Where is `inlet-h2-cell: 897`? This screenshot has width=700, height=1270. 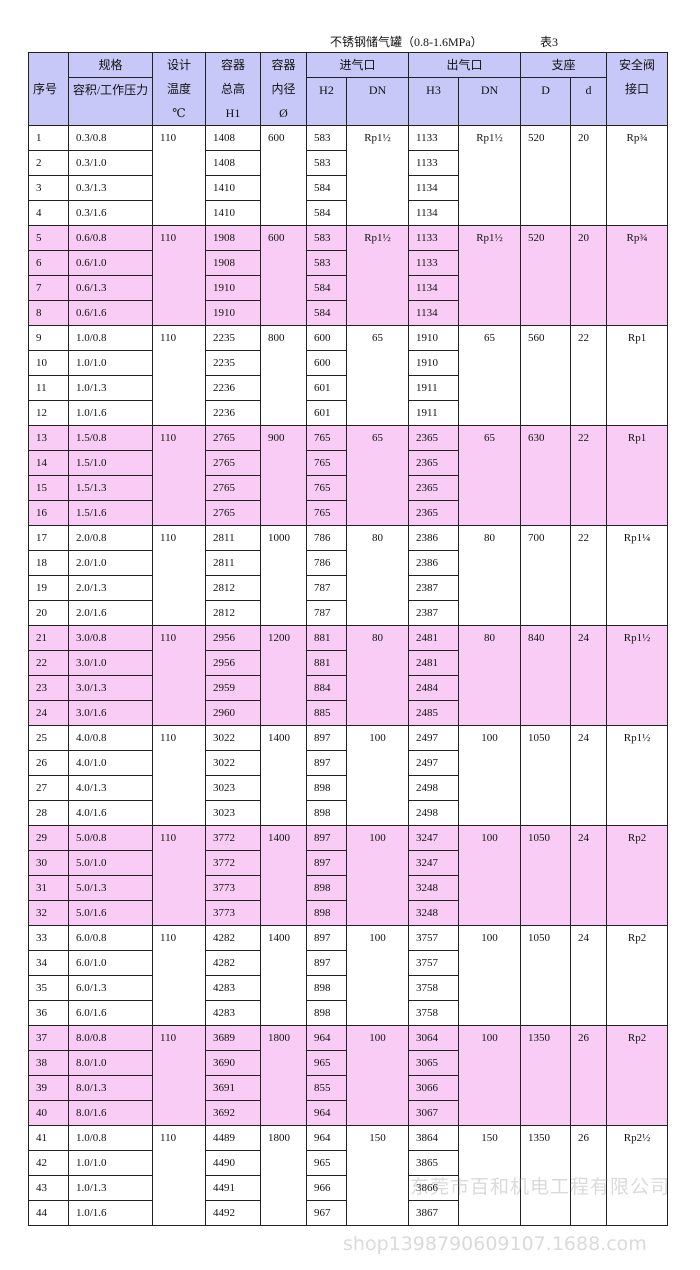
inlet-h2-cell: 897 is located at coordinates (326, 738).